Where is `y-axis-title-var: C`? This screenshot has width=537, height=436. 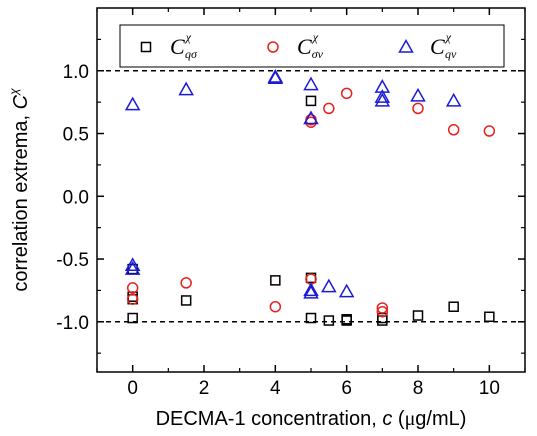
y-axis-title-var: C is located at coordinates (21, 101).